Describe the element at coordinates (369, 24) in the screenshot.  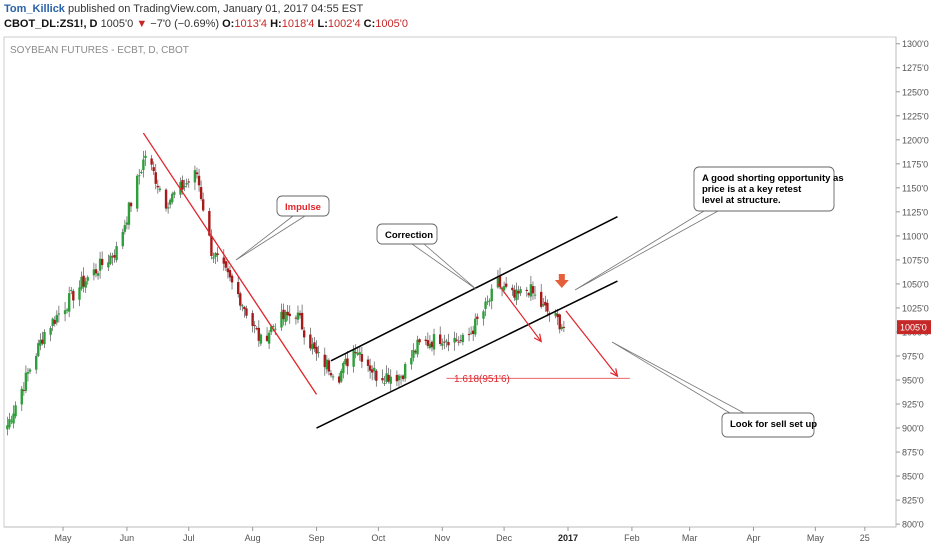
I see `close-label: C:` at that location.